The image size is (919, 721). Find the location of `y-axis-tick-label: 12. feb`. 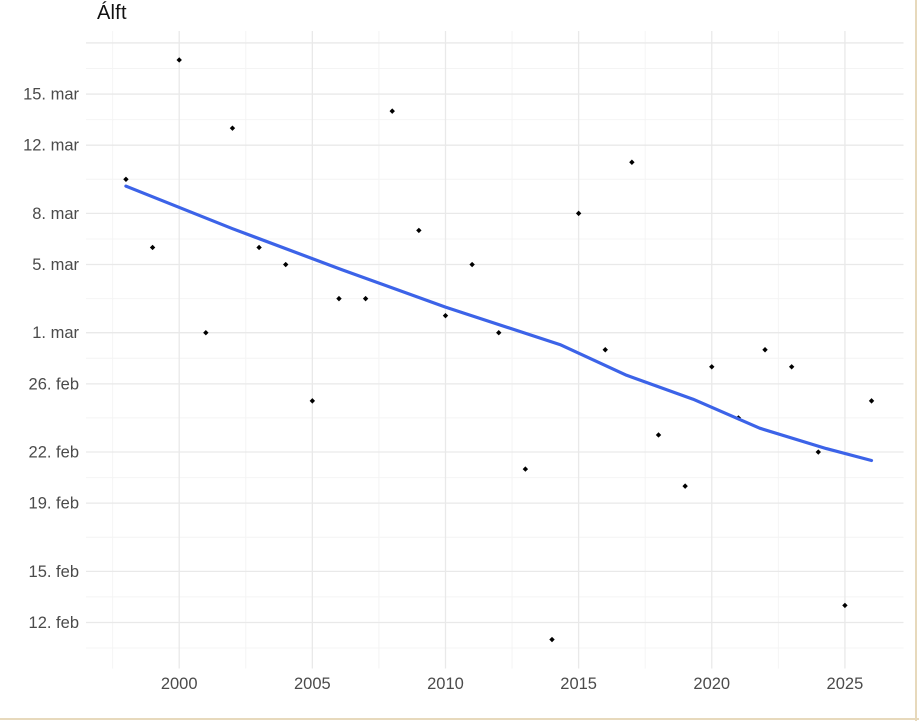

y-axis-tick-label: 12. feb is located at coordinates (54, 623).